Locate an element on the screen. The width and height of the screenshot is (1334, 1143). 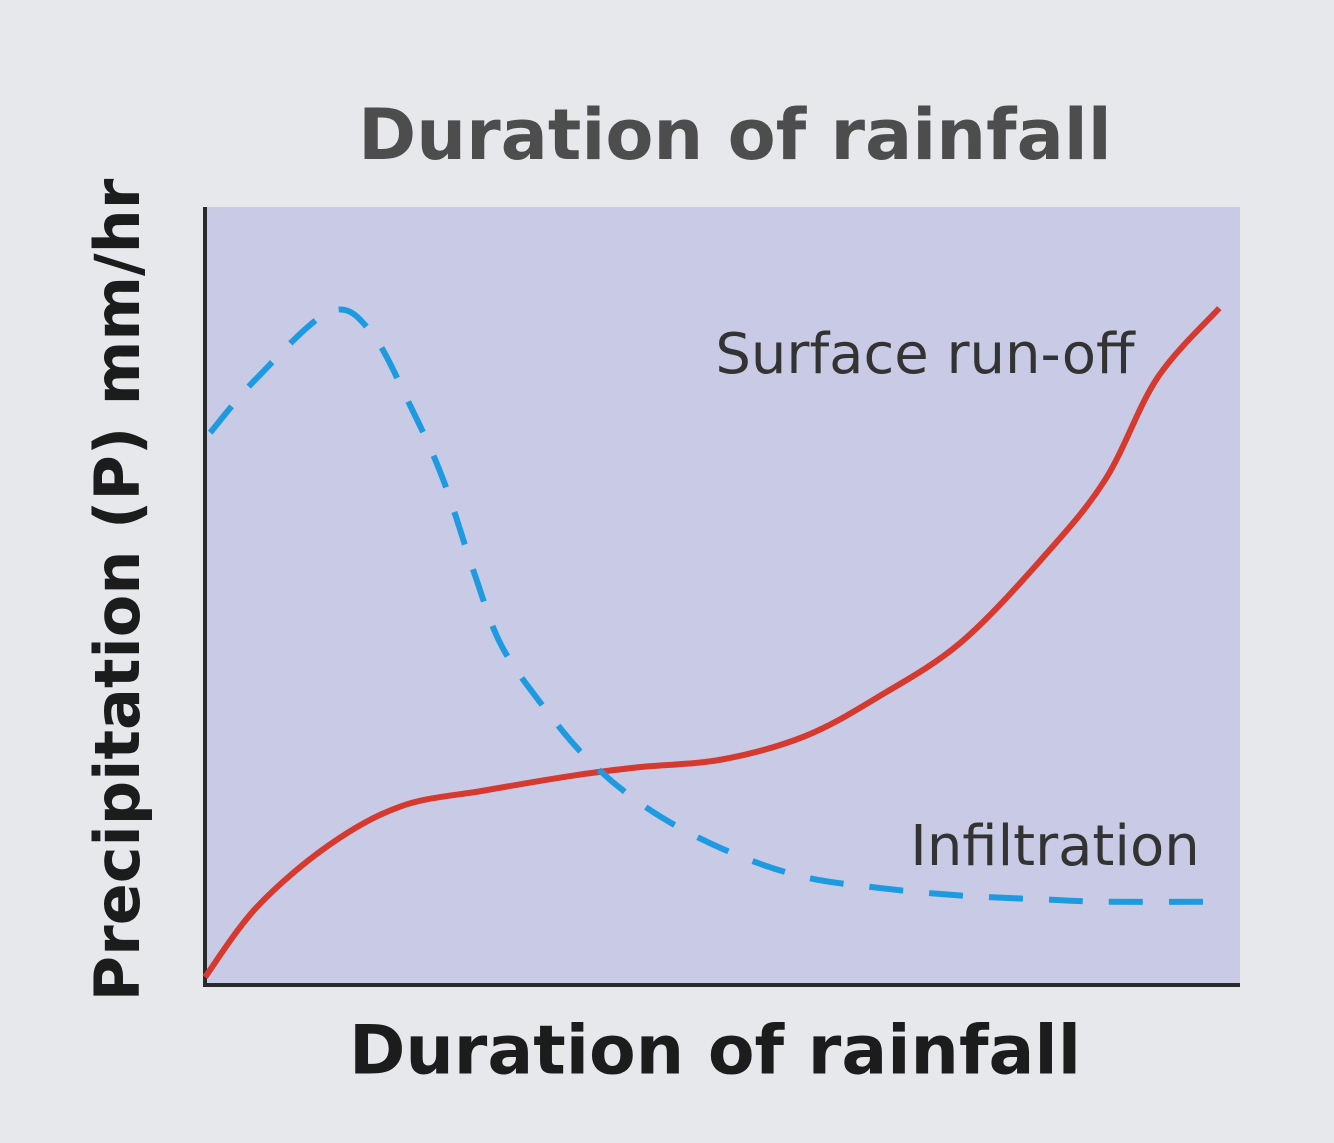
y-axis-label: Precipitation (P) mm/hr is located at coordinates (117, 589).